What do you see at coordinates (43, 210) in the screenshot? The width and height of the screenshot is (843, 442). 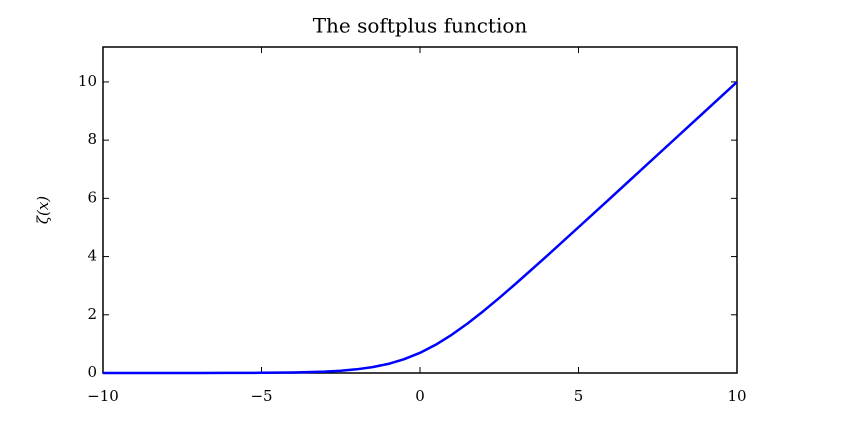 I see `y-axis-label: ζ(x)` at bounding box center [43, 210].